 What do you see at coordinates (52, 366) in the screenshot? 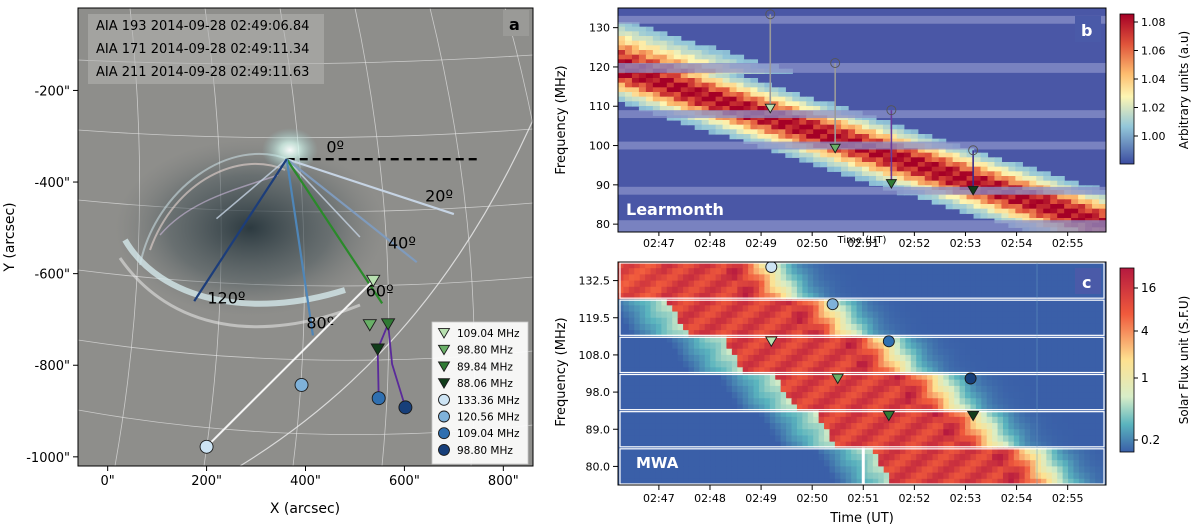
I see `y-tick-label: -800"` at bounding box center [52, 366].